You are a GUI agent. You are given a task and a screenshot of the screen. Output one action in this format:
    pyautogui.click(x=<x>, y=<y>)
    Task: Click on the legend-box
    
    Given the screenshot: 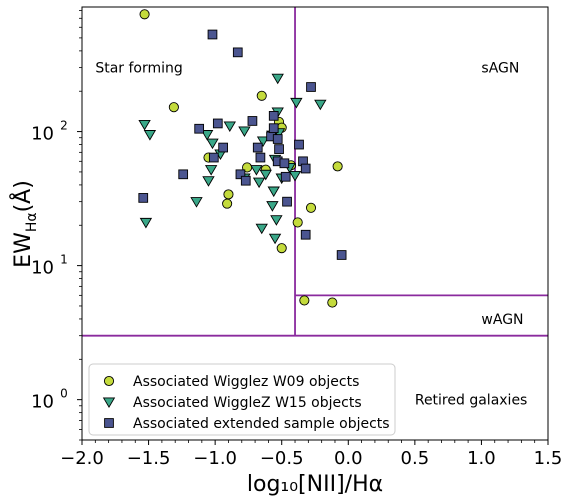 What is the action you would take?
    pyautogui.click(x=242, y=399)
    